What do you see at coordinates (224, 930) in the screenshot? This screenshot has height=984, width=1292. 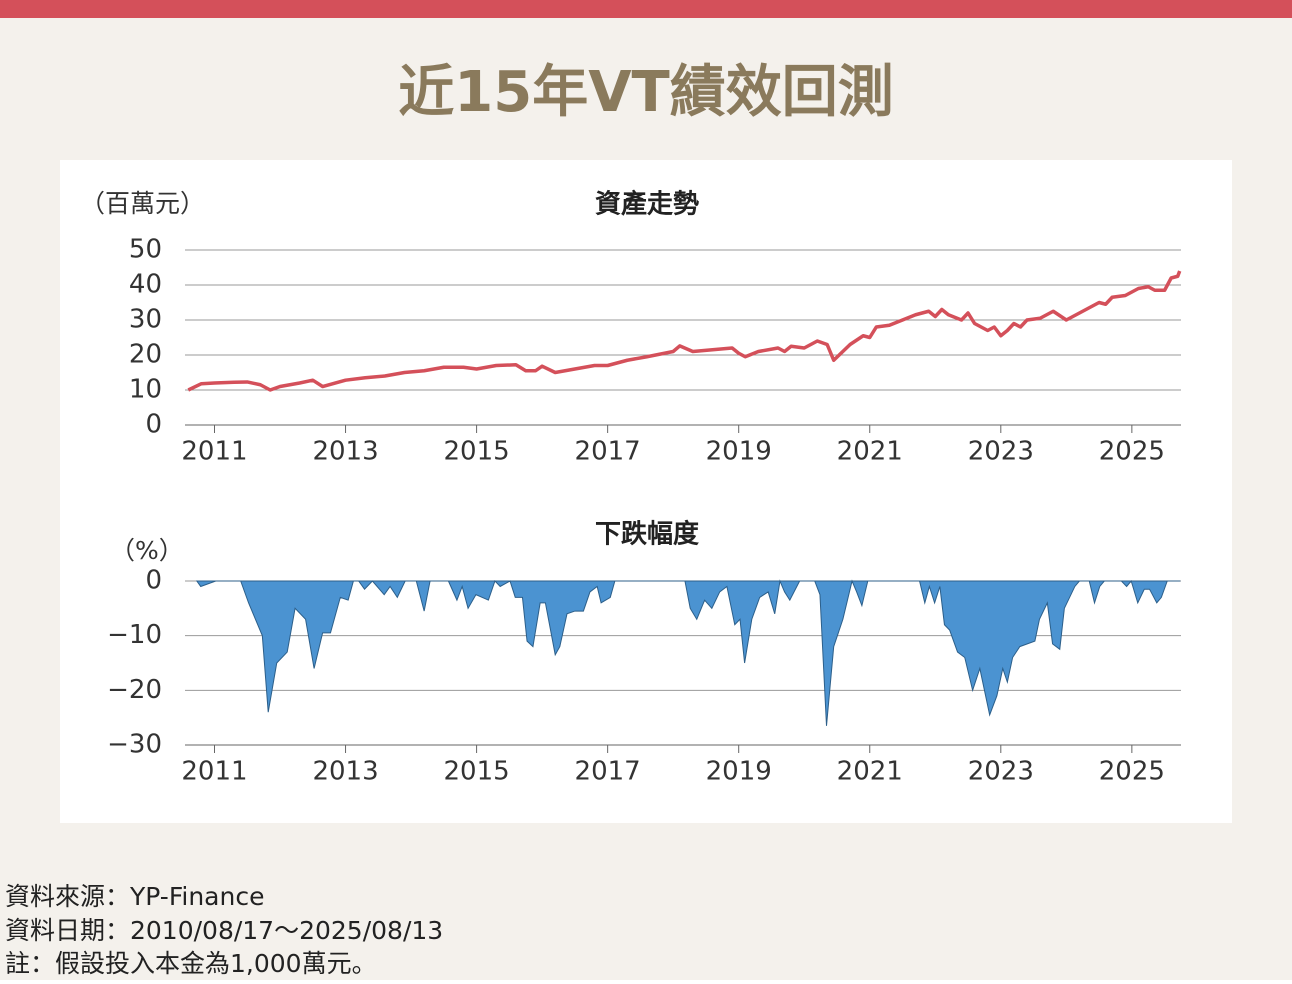 I see `footnote: 資料日期：2010/08/17～2025/08/13` at bounding box center [224, 930].